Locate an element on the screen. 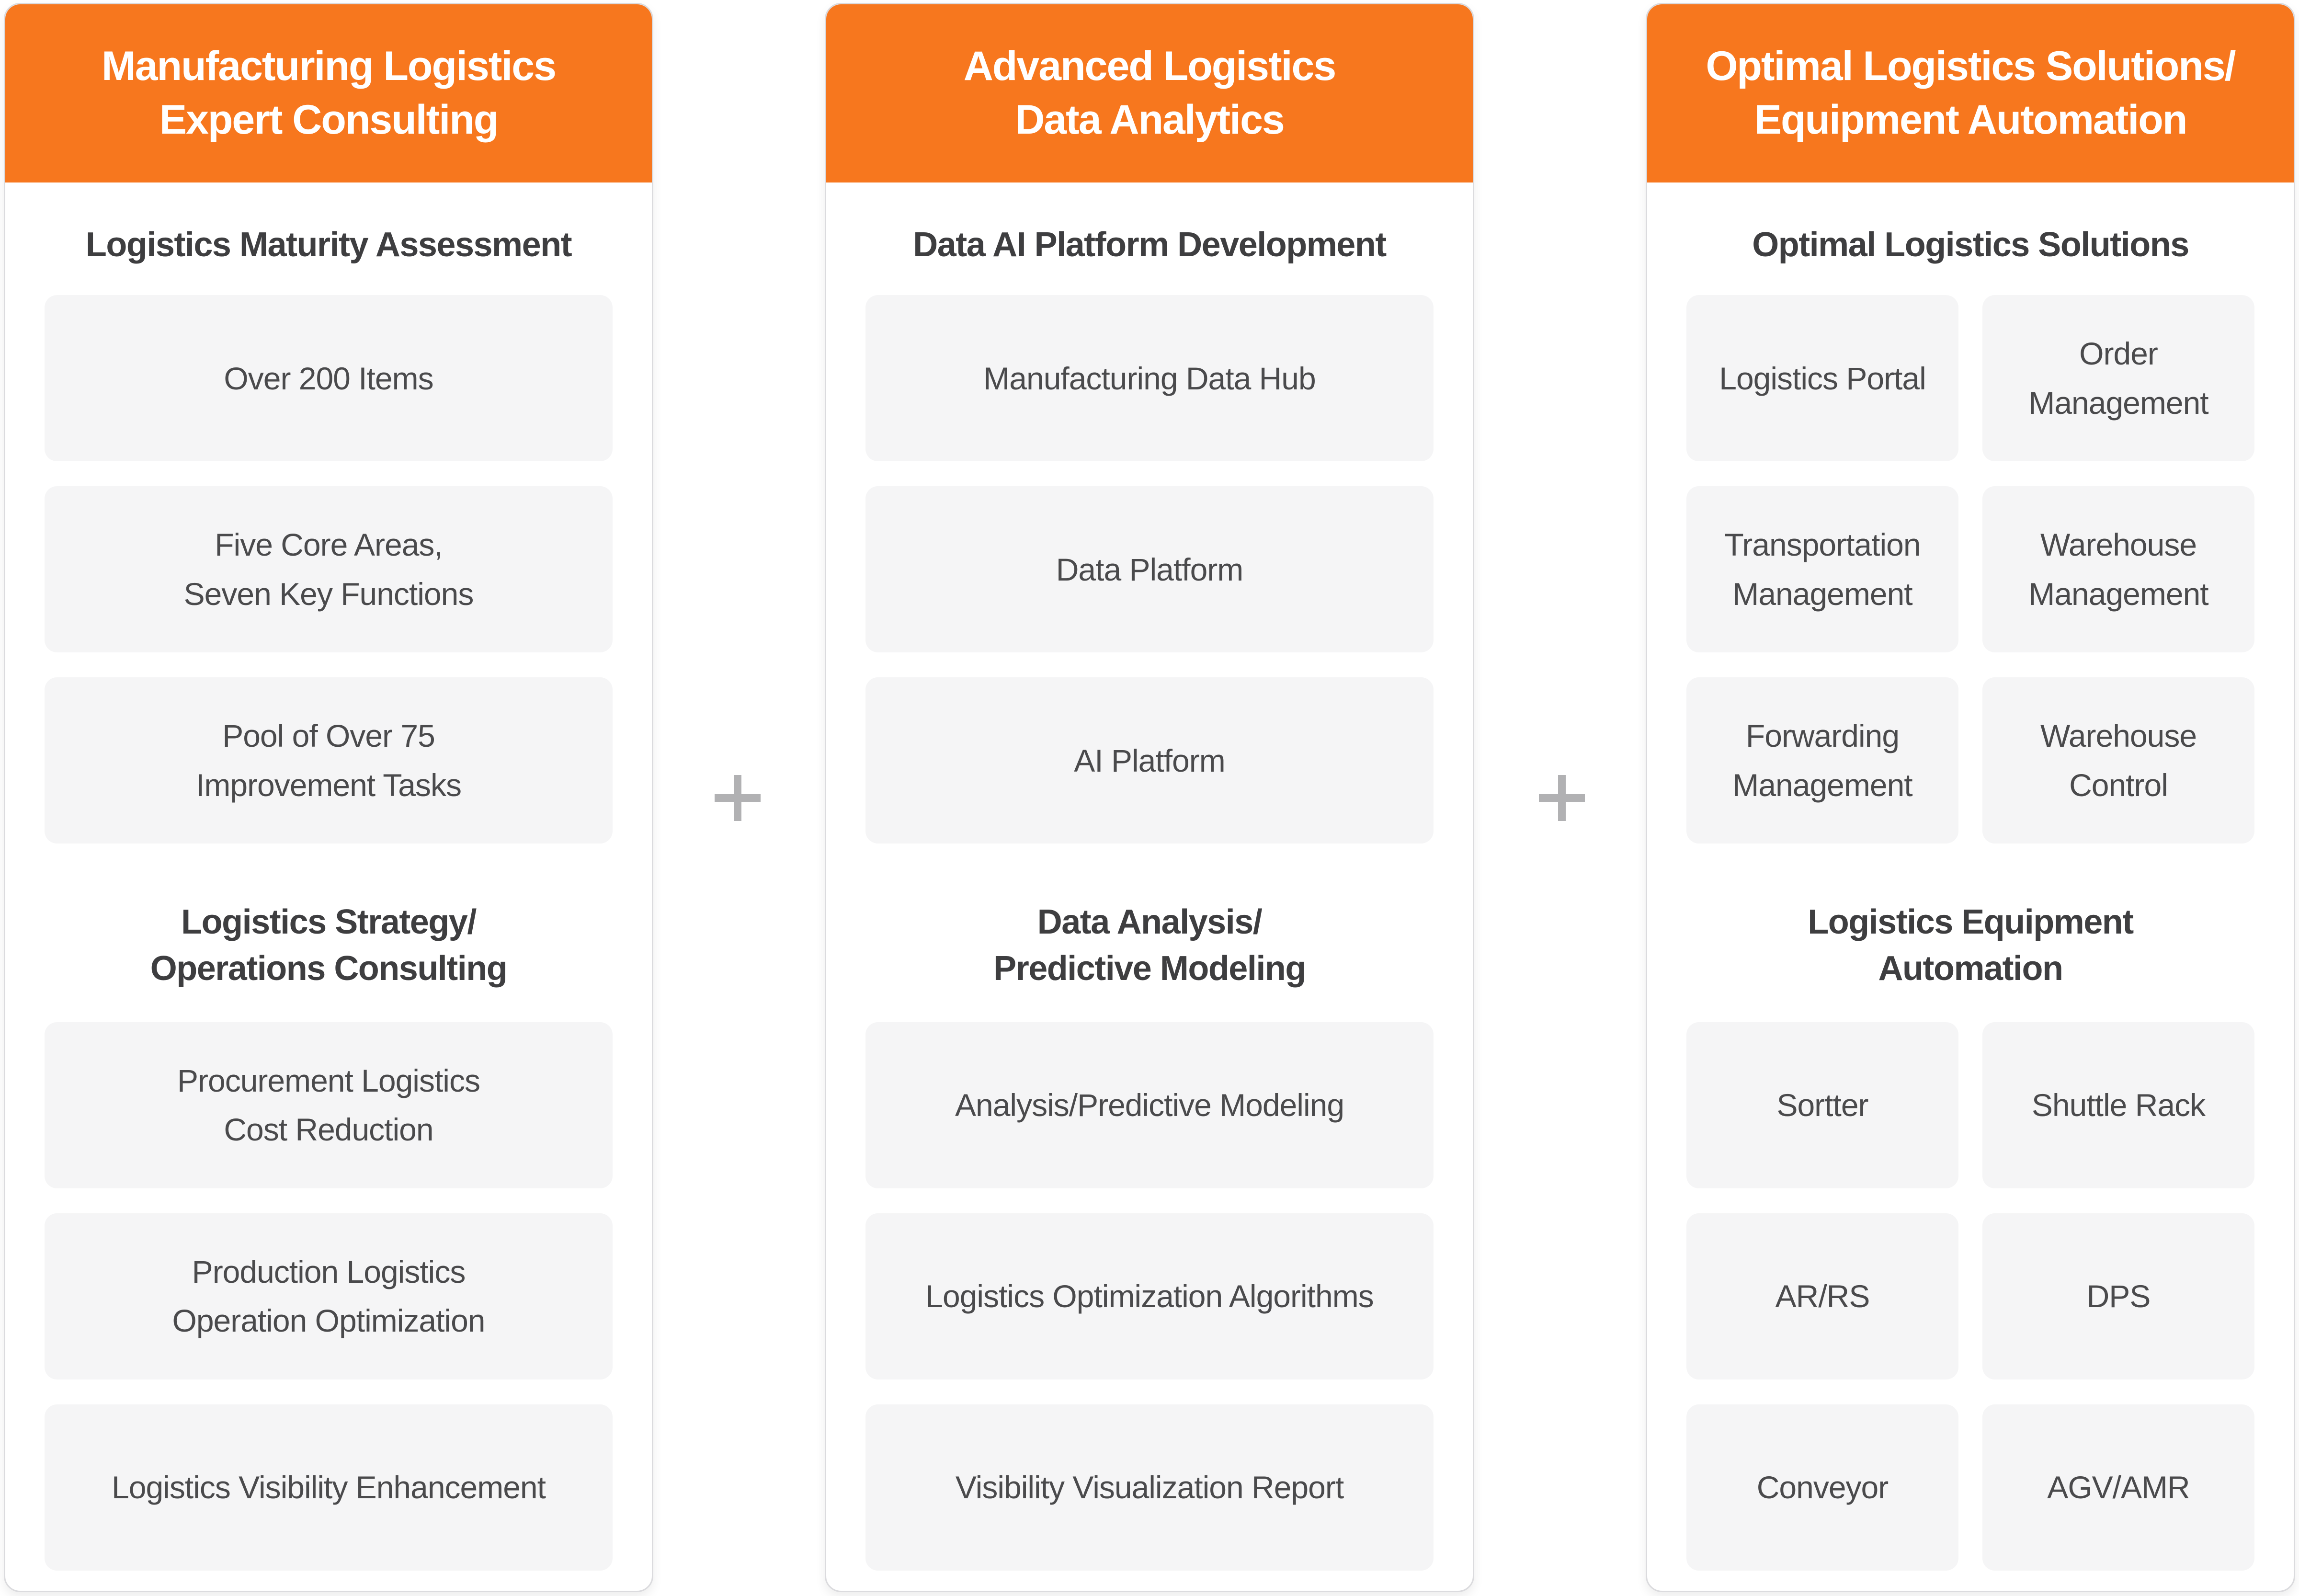 The image size is (2299, 1596). info-box-warehouse-management: Warehouse Management is located at coordinates (2118, 569).